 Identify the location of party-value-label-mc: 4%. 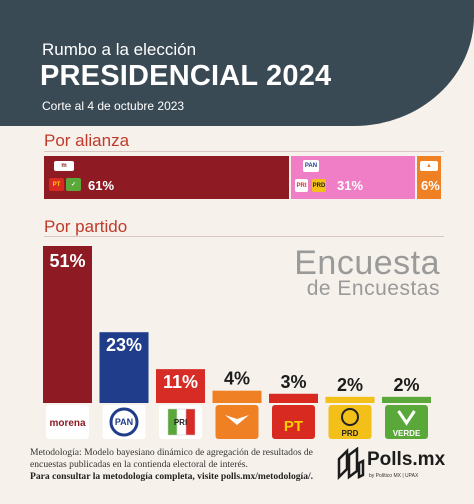
(237, 379).